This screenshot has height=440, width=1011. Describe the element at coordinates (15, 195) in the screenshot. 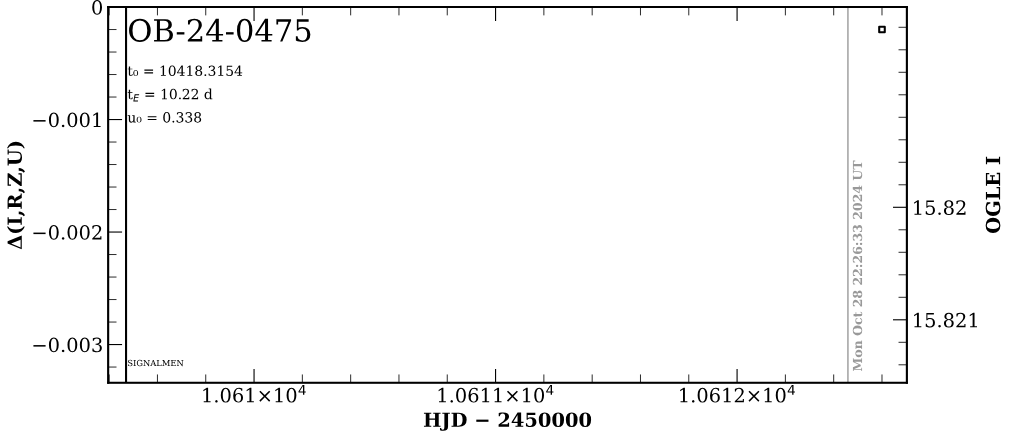

I see `y-axis-title: Δ(I,R,Z,U)` at that location.